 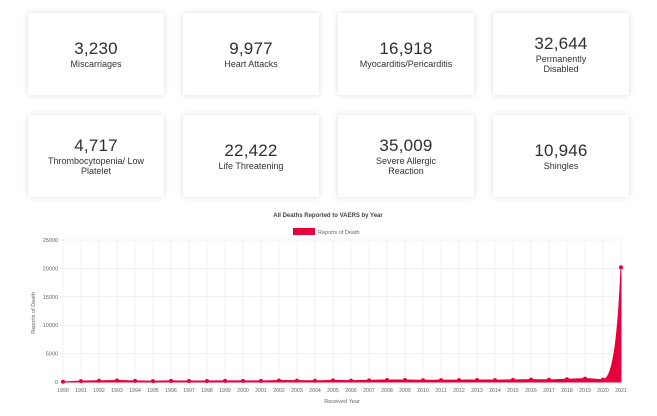 What do you see at coordinates (96, 48) in the screenshot?
I see `stat-value: 3,230` at bounding box center [96, 48].